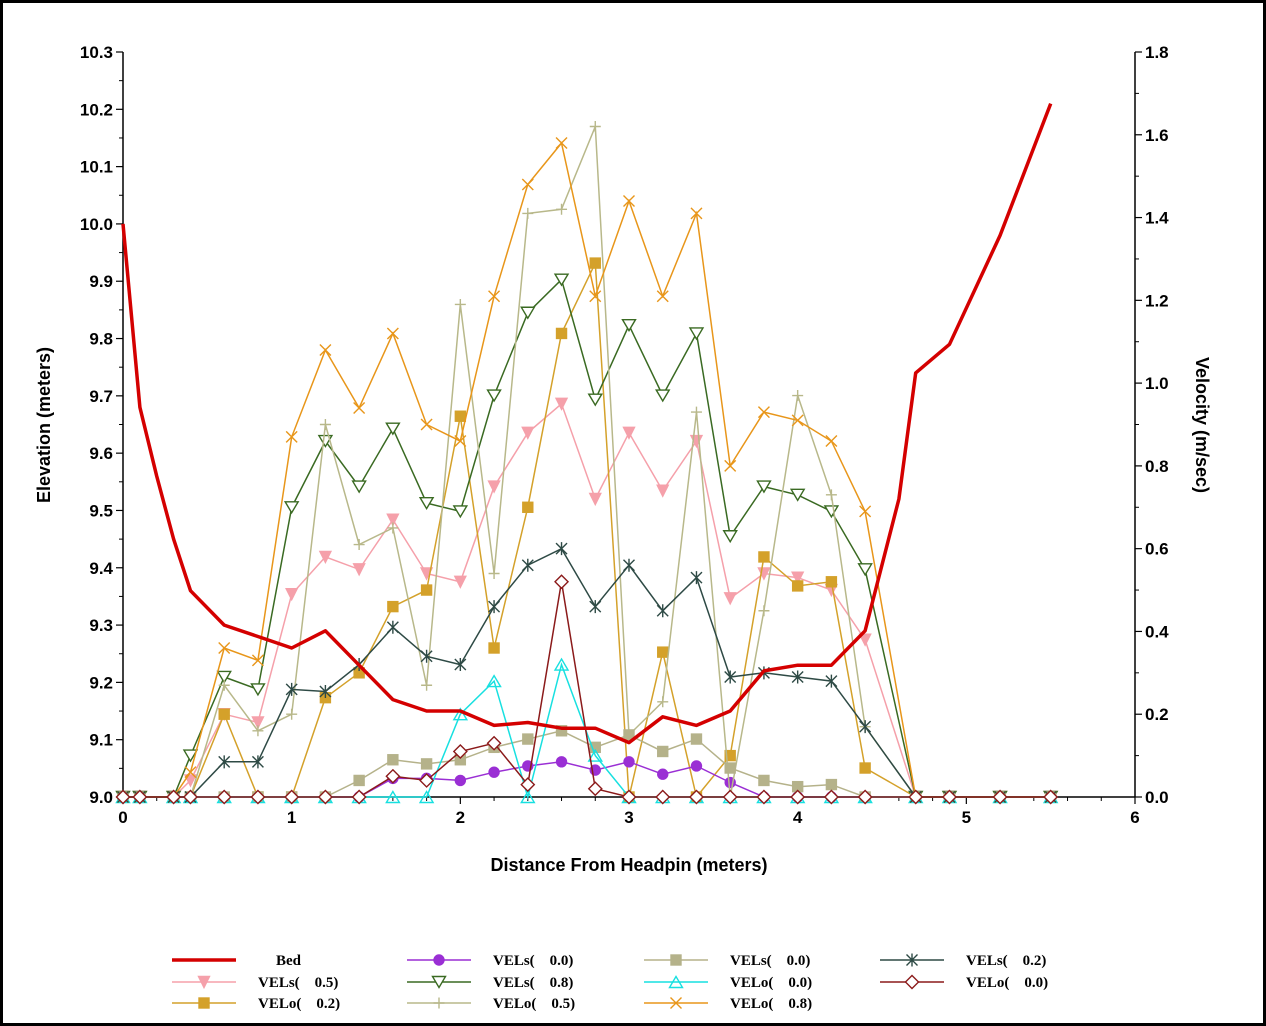 This screenshot has width=1266, height=1026. I want to click on legend-label: VELo( 0.0), so click(771, 983).